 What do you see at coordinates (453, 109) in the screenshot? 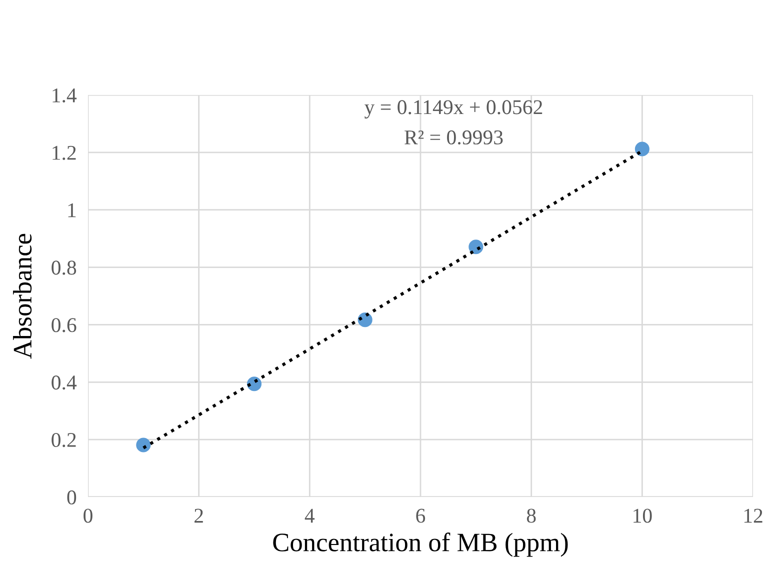
I see `annotation: y = 0.1149x + 0.0562` at bounding box center [453, 109].